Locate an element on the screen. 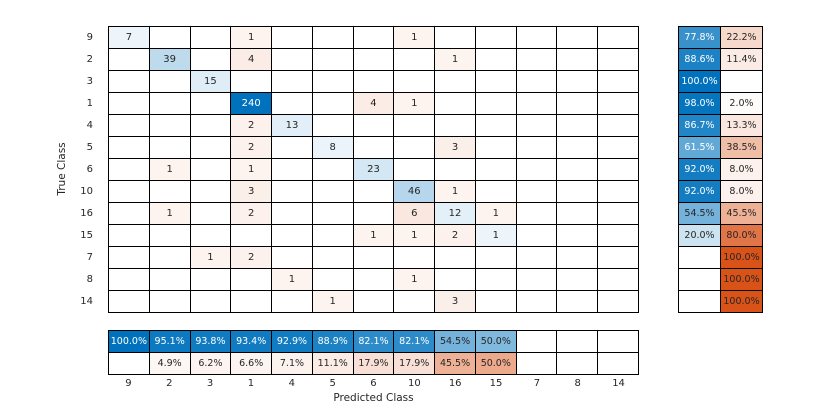 The height and width of the screenshot is (420, 840). row-summary-correct-cell: 20.0% is located at coordinates (699, 235).